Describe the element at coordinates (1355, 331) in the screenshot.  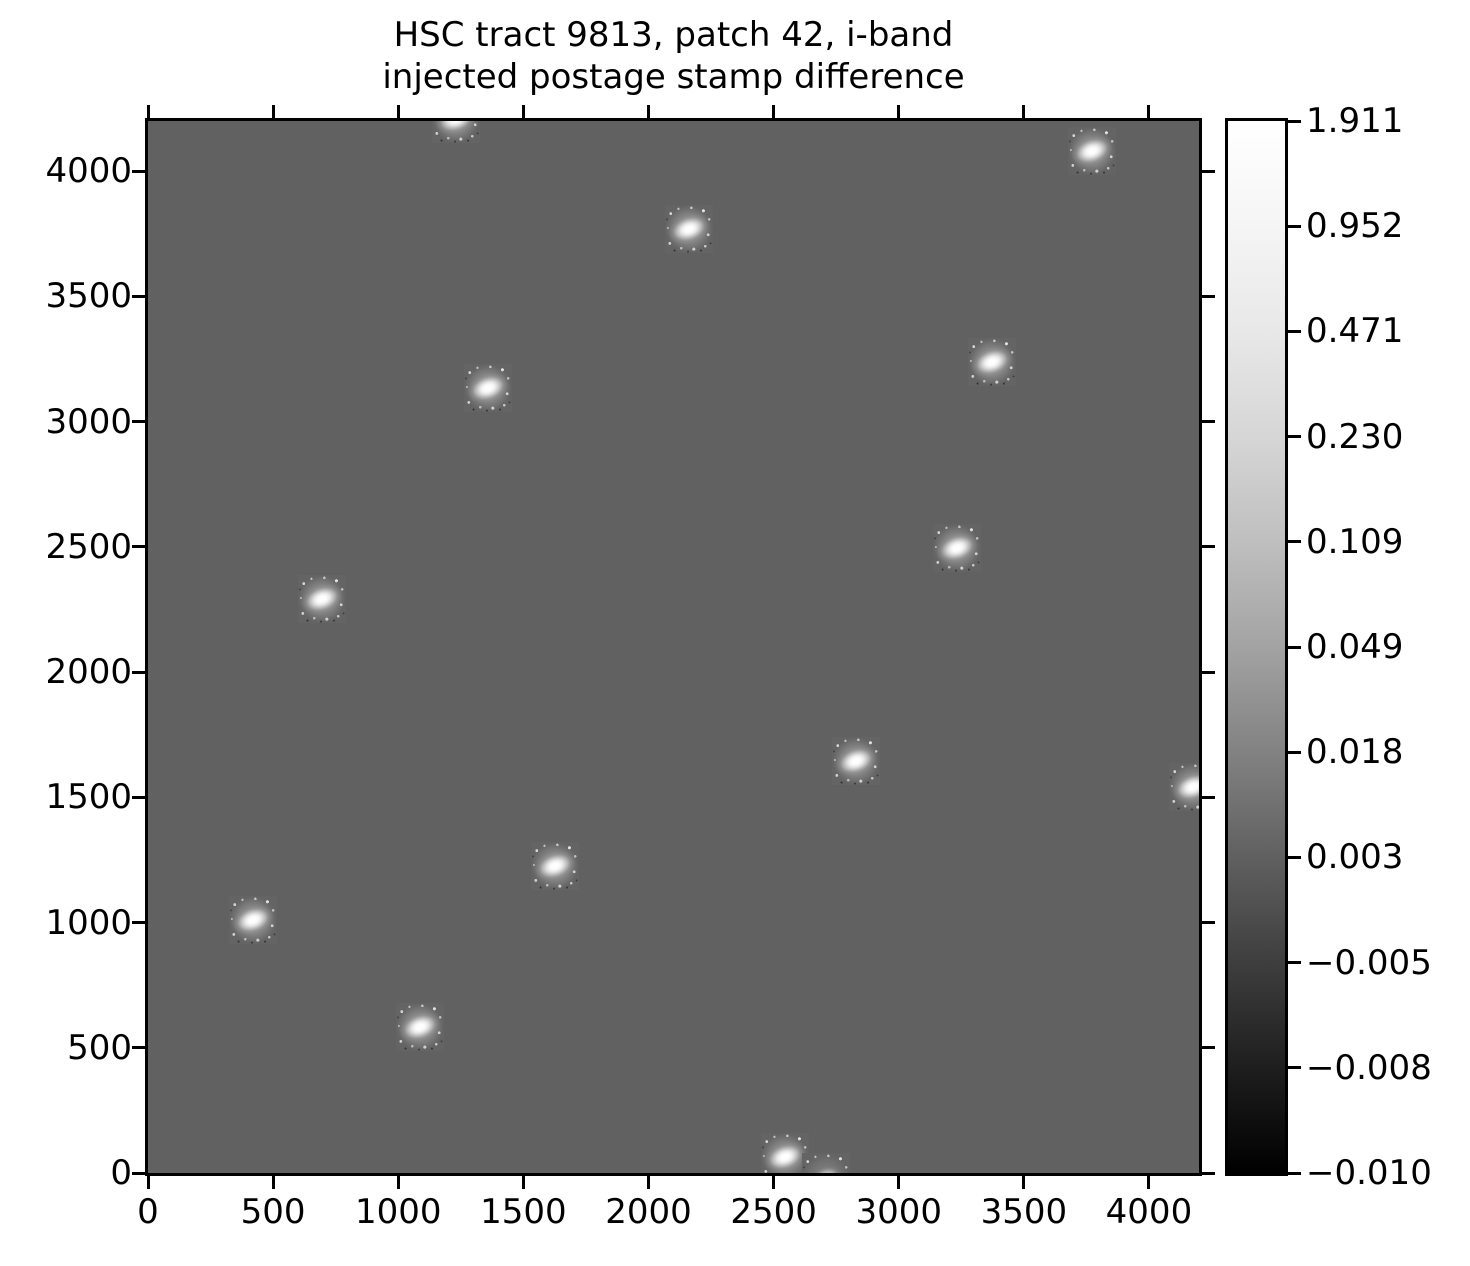
I see `colorbar-tick-label: 0.471` at that location.